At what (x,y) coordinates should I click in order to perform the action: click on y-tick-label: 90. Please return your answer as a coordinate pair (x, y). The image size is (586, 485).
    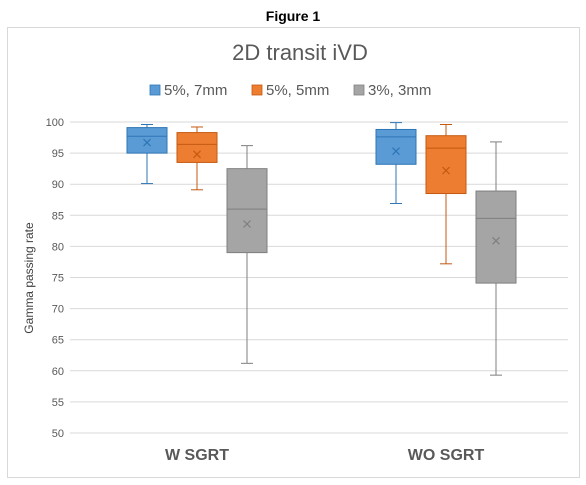
    Looking at the image, I should click on (58, 185).